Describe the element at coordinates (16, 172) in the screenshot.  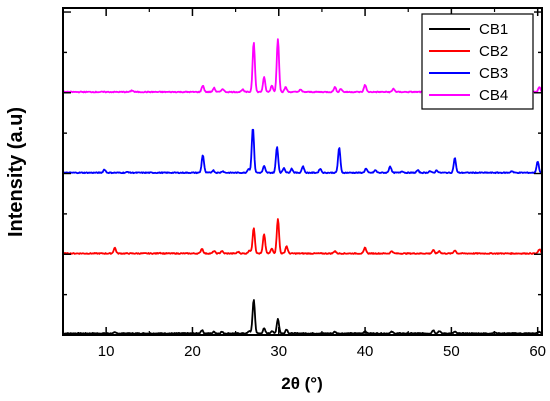
I see `y-axis-title: Intensity (a.u)` at that location.